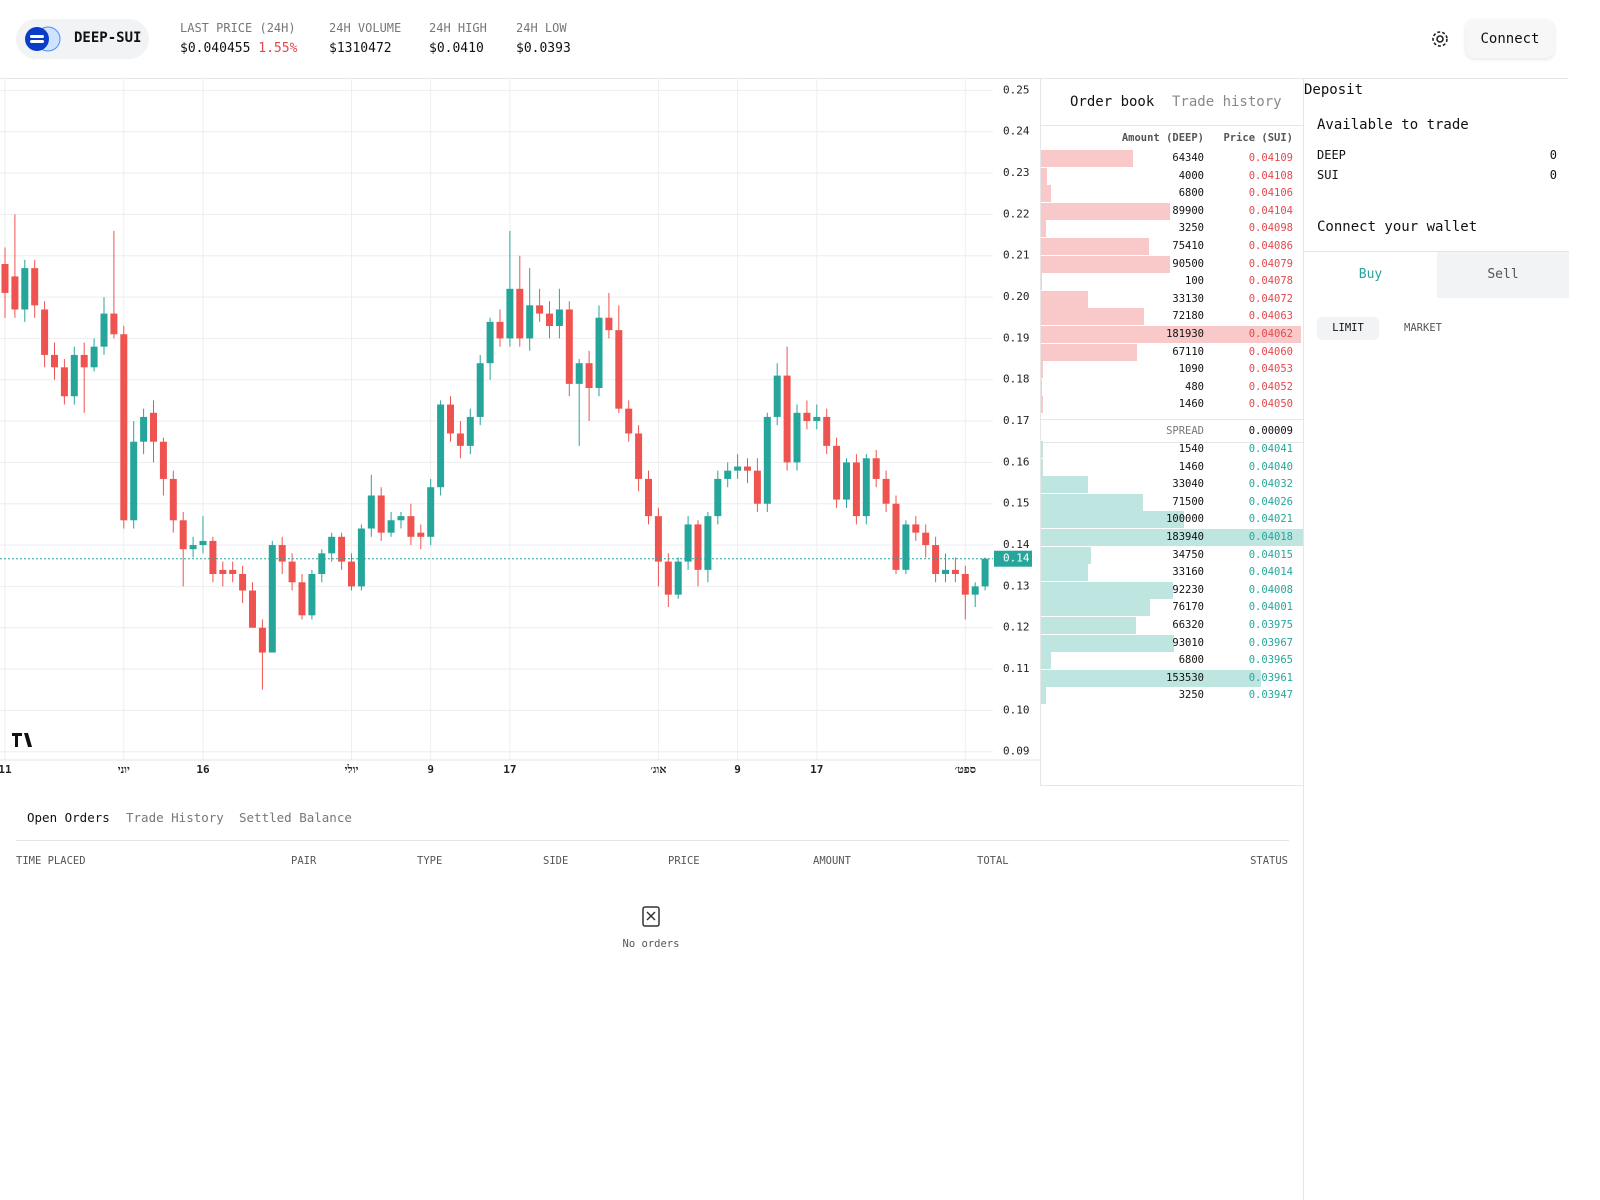 The width and height of the screenshot is (1600, 1200). Describe the element at coordinates (1397, 227) in the screenshot. I see `connect-wallet: Connect your wallet` at that location.